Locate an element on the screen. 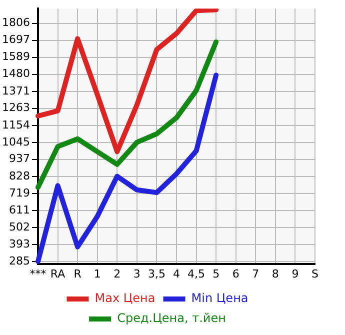  legend-label: Min Цена is located at coordinates (219, 298).